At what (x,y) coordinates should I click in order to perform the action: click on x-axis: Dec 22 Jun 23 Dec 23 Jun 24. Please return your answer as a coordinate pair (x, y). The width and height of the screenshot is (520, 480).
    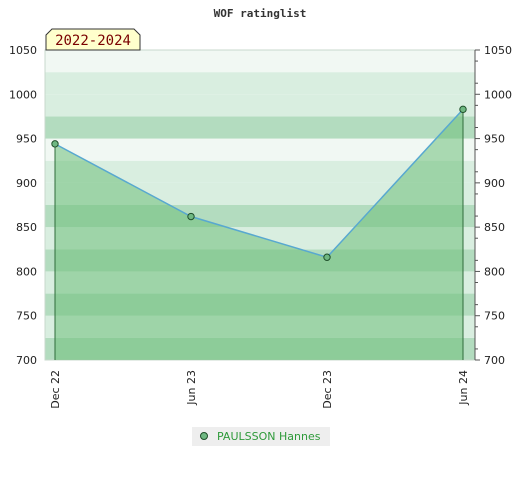
    Looking at the image, I should click on (259, 389).